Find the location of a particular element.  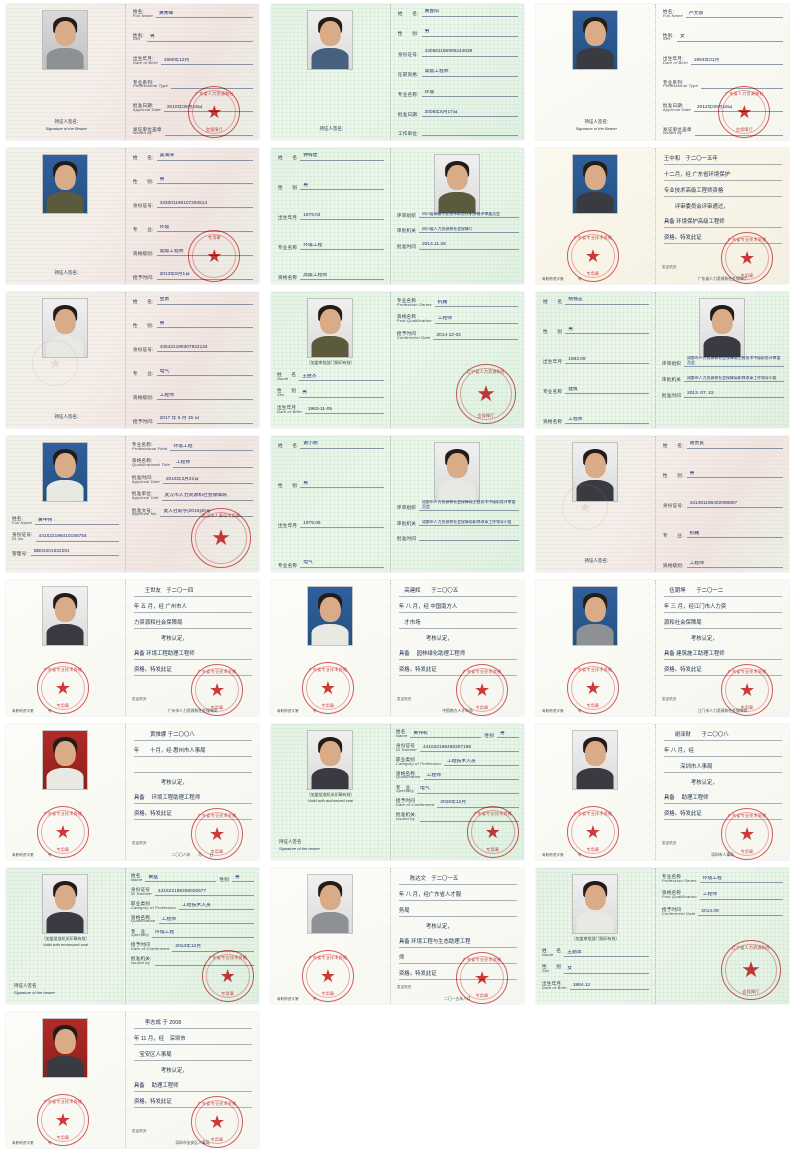

field-label-cn: 批准机关: is located at coordinates (141, 959).